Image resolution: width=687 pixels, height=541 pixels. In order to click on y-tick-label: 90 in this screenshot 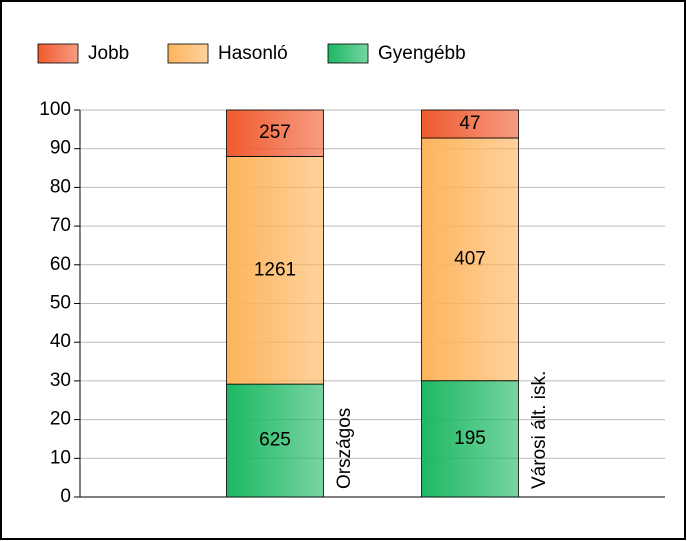, I will do `click(60, 148)`.